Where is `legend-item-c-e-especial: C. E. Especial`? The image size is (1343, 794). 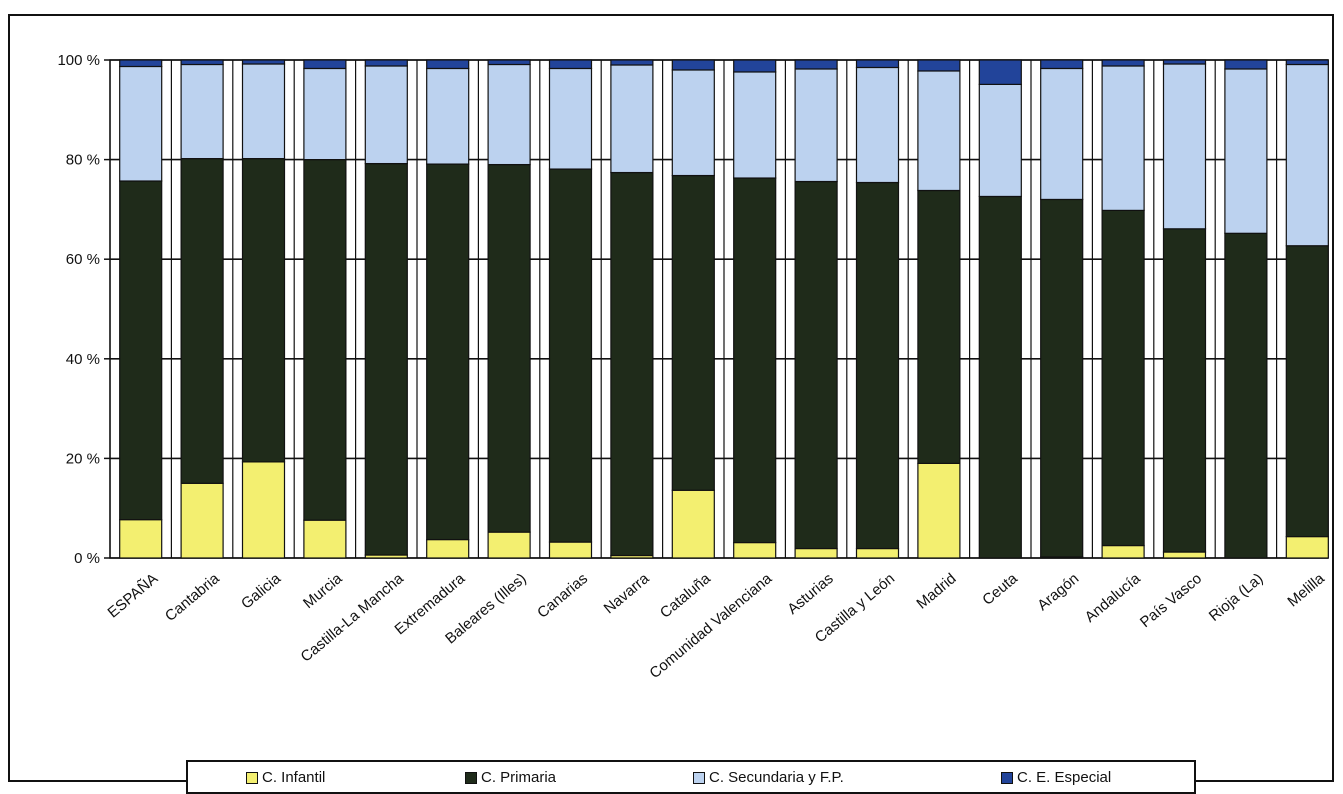
legend-item-c-e-especial: C. E. Especial is located at coordinates (1056, 777).